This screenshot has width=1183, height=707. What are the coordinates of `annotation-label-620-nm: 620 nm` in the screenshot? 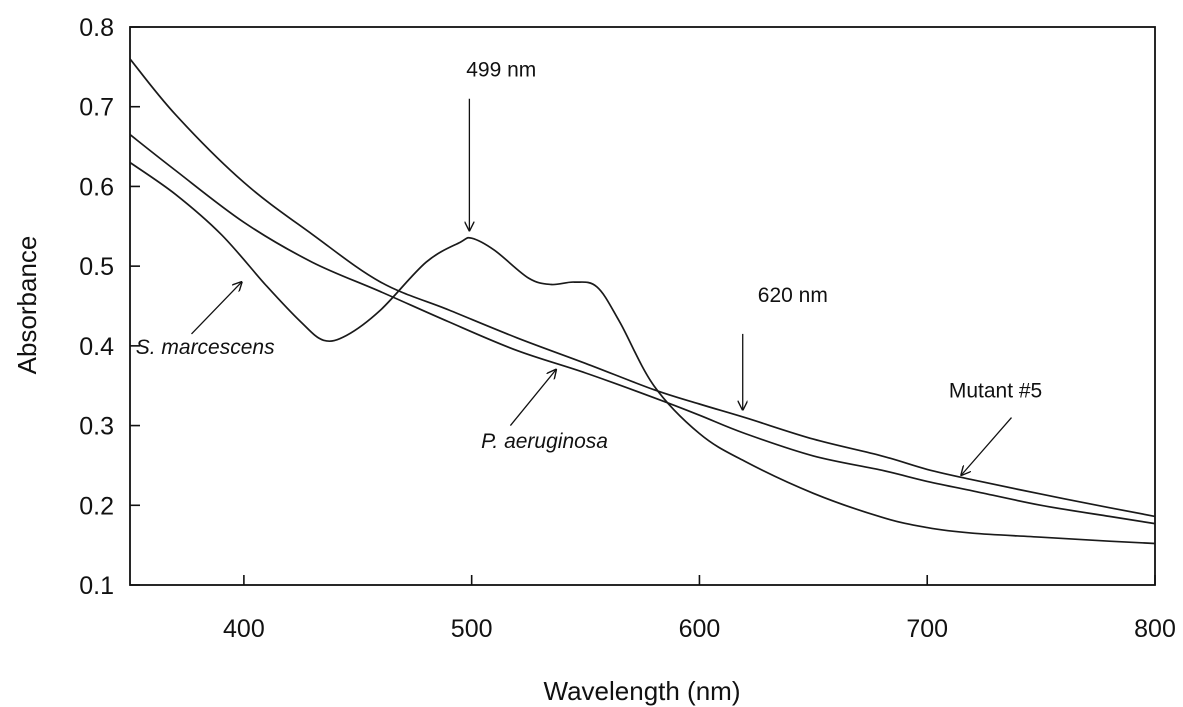 It's located at (793, 295).